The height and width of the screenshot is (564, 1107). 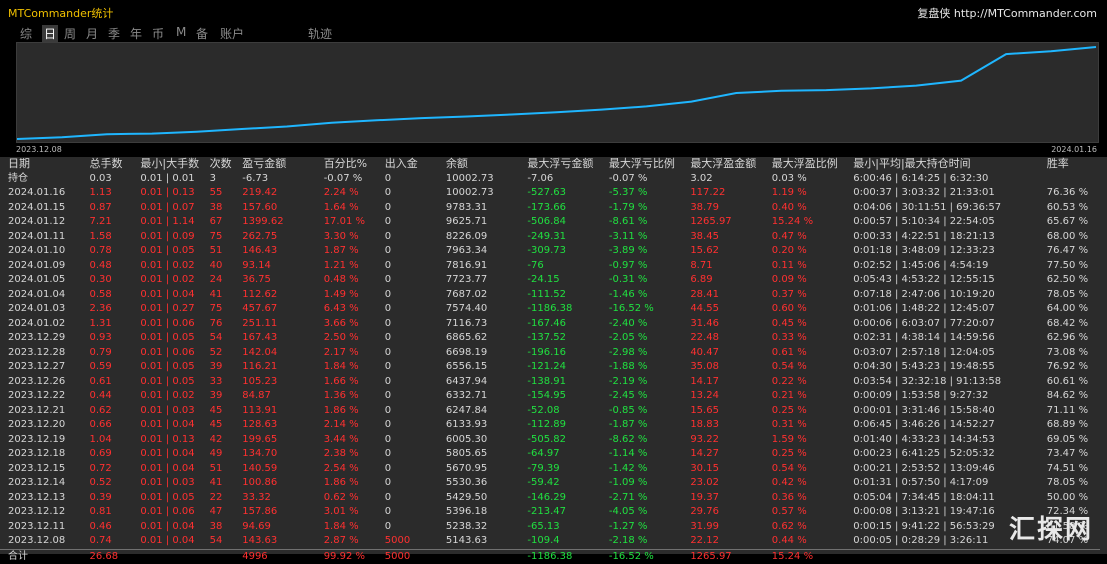 What do you see at coordinates (260, 308) in the screenshot?
I see `cell-4: 457.67` at bounding box center [260, 308].